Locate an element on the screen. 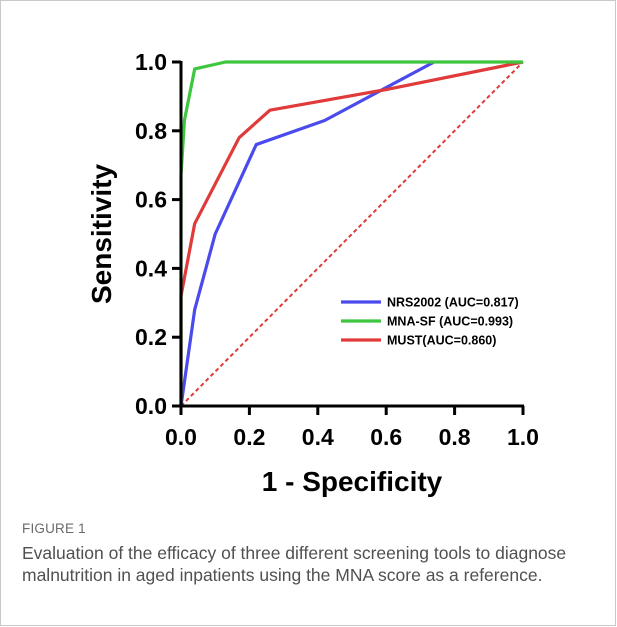 The width and height of the screenshot is (617, 627). legend-label-2: MUST(AUC=0.860) is located at coordinates (441, 341).